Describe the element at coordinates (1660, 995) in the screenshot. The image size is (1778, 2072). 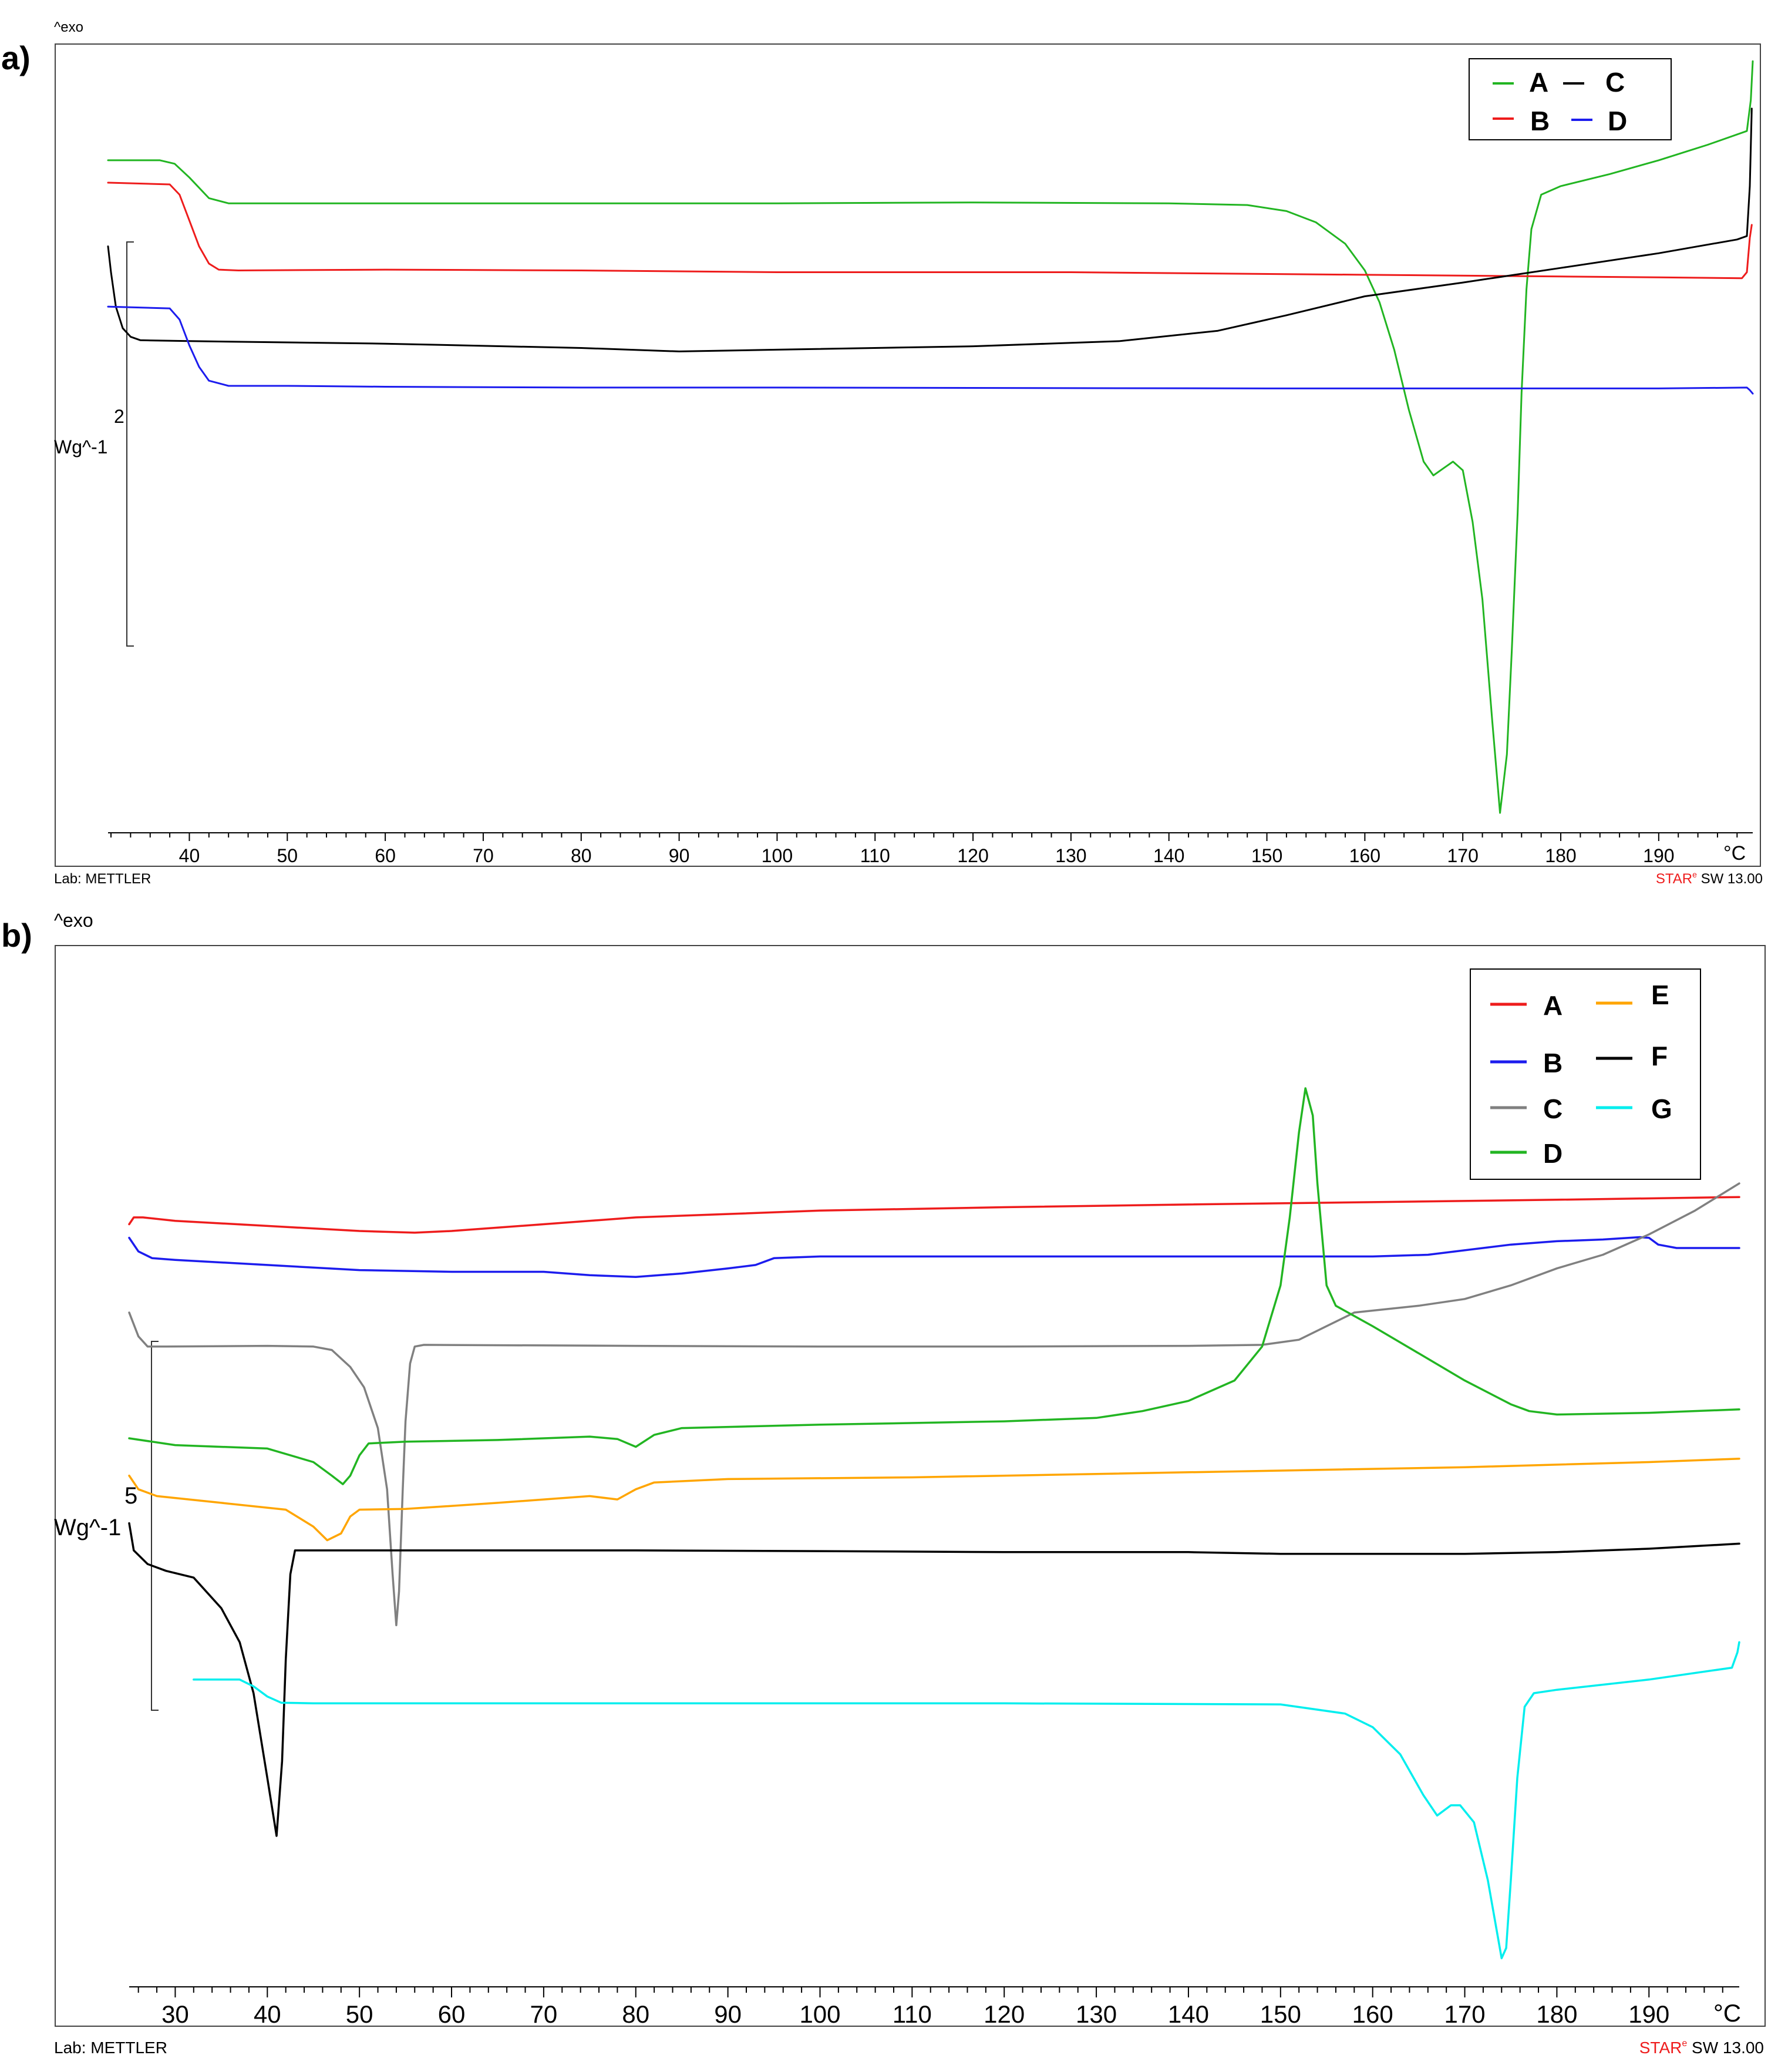
I see `legend-label-E: E` at that location.